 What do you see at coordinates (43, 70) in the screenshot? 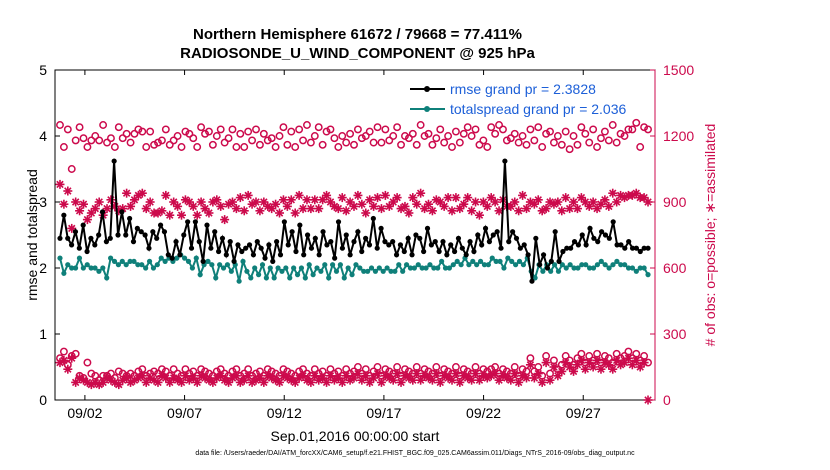
I see `y-left-tick-label: 5` at bounding box center [43, 70].